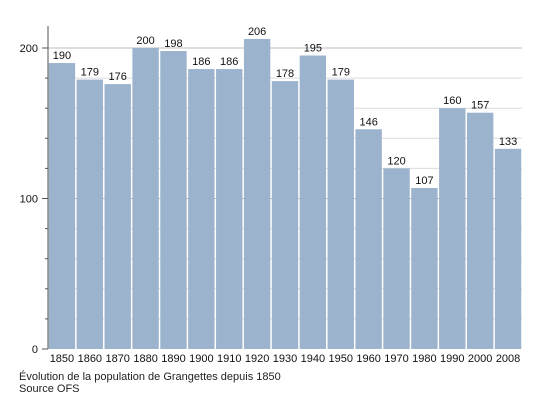  Describe the element at coordinates (452, 101) in the screenshot. I see `data-label: 160` at that location.